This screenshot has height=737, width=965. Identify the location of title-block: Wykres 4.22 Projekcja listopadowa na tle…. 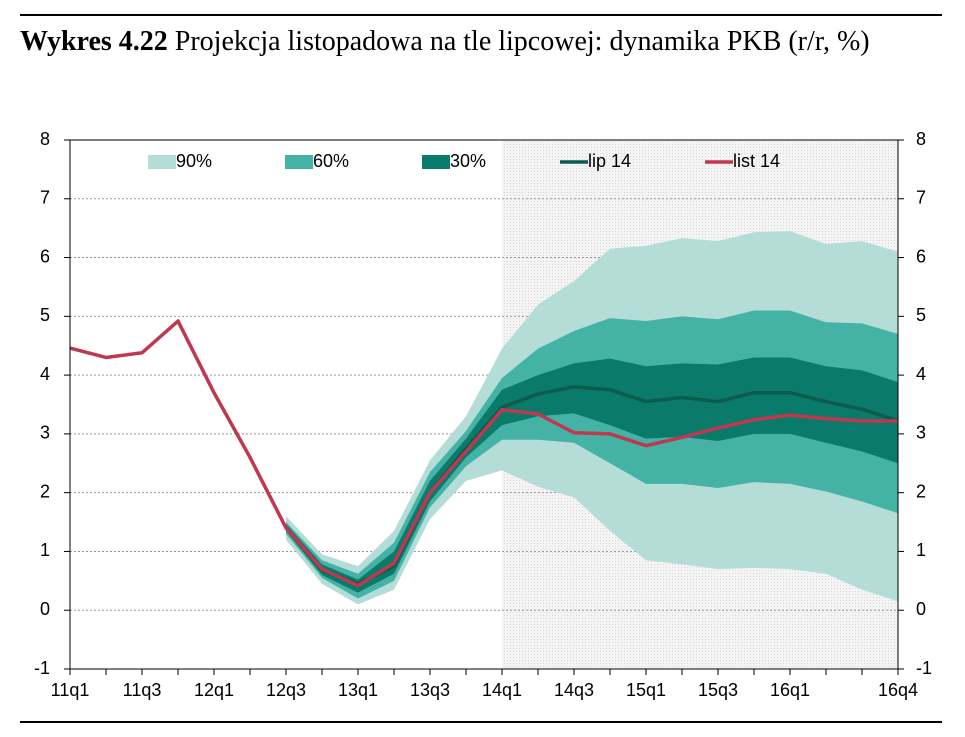
(481, 42).